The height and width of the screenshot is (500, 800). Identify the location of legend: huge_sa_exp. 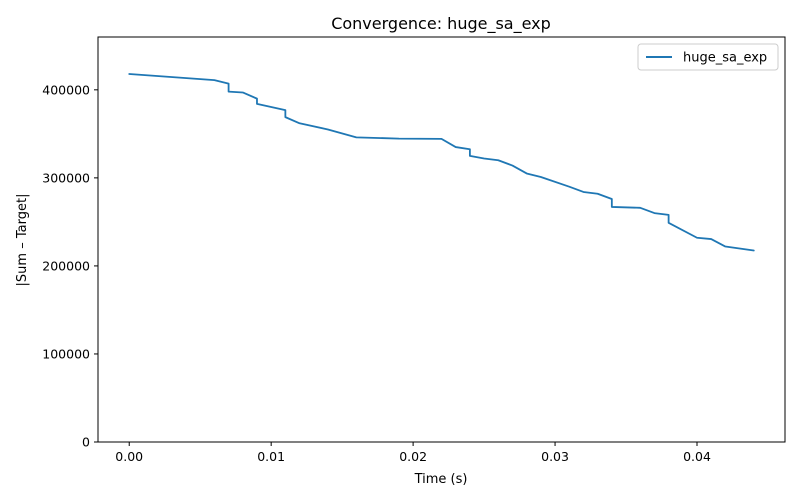
(708, 57).